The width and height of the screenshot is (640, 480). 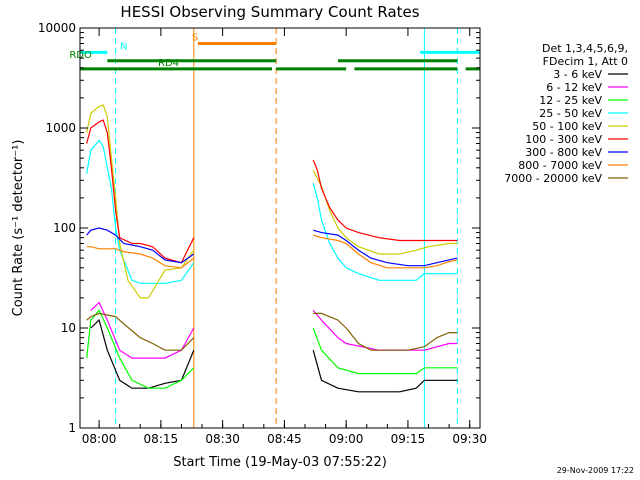 I want to click on legend-label-7: 800 - 7000 keV, so click(x=560, y=165).